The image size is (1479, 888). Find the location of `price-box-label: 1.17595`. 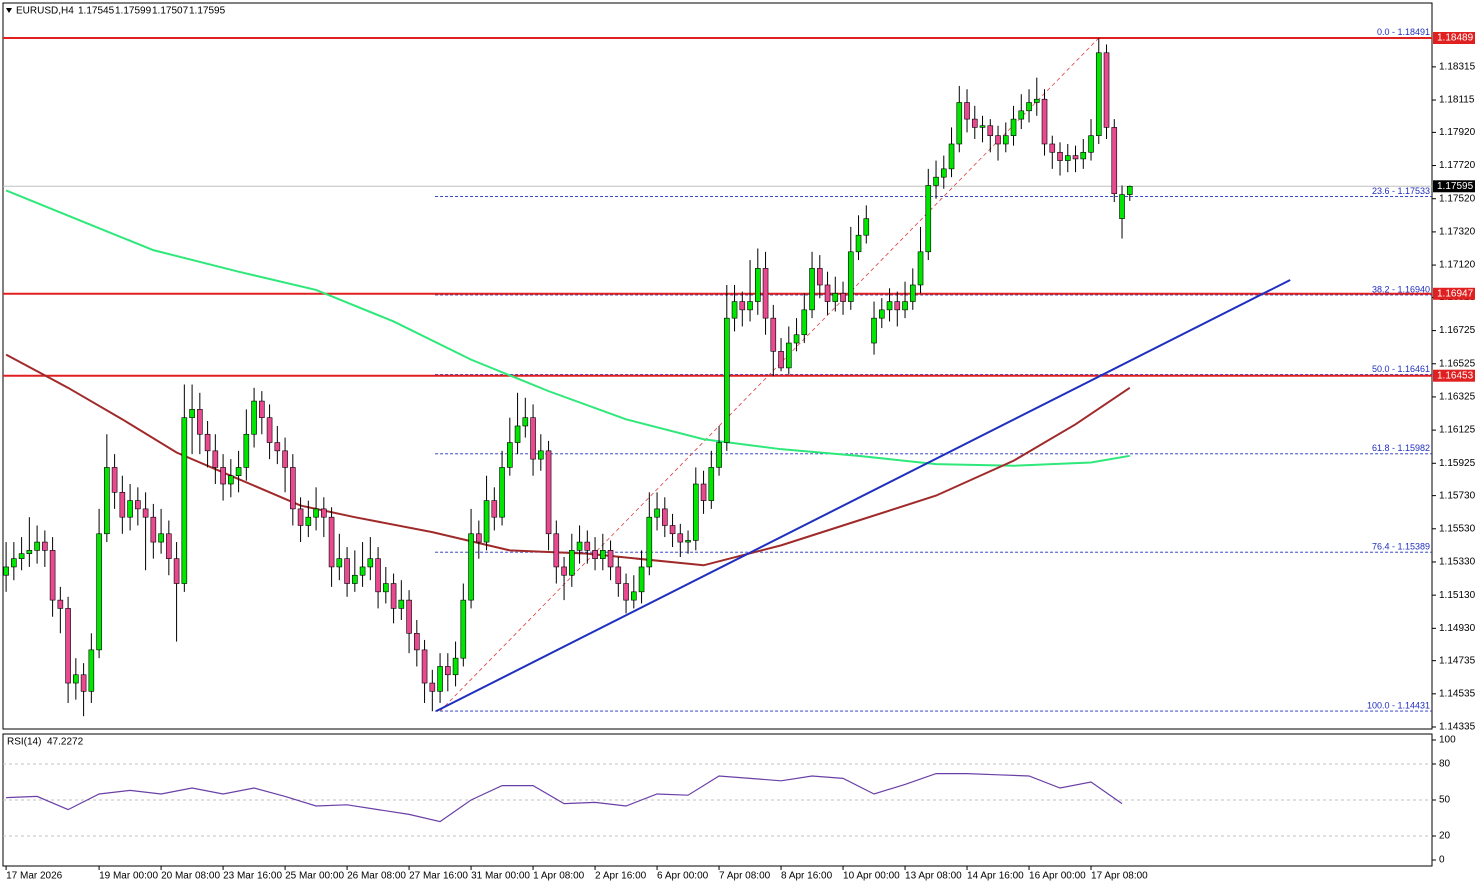

price-box-label: 1.17595 is located at coordinates (1455, 186).